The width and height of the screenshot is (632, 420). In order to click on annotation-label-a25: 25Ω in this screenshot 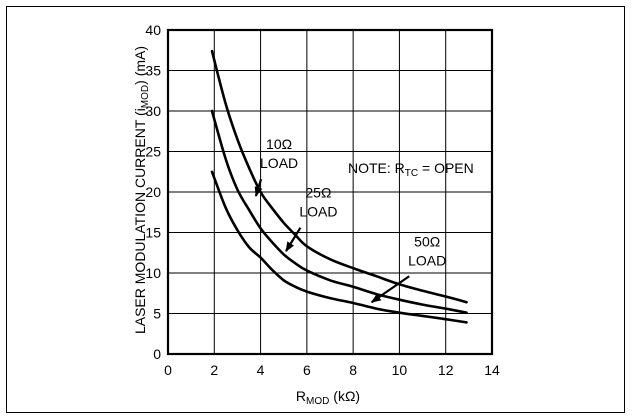, I will do `click(318, 193)`.